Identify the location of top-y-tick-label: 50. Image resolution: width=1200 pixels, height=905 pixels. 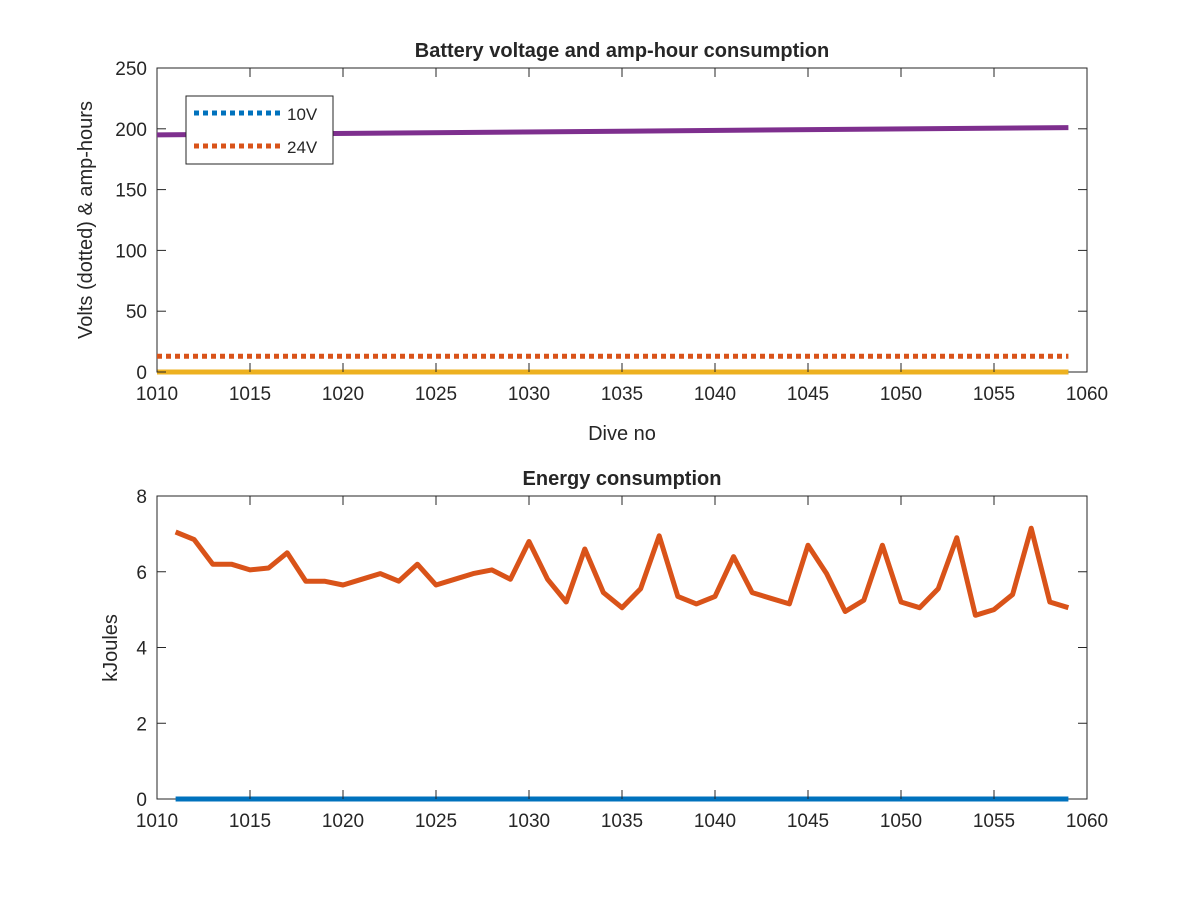
(136, 312).